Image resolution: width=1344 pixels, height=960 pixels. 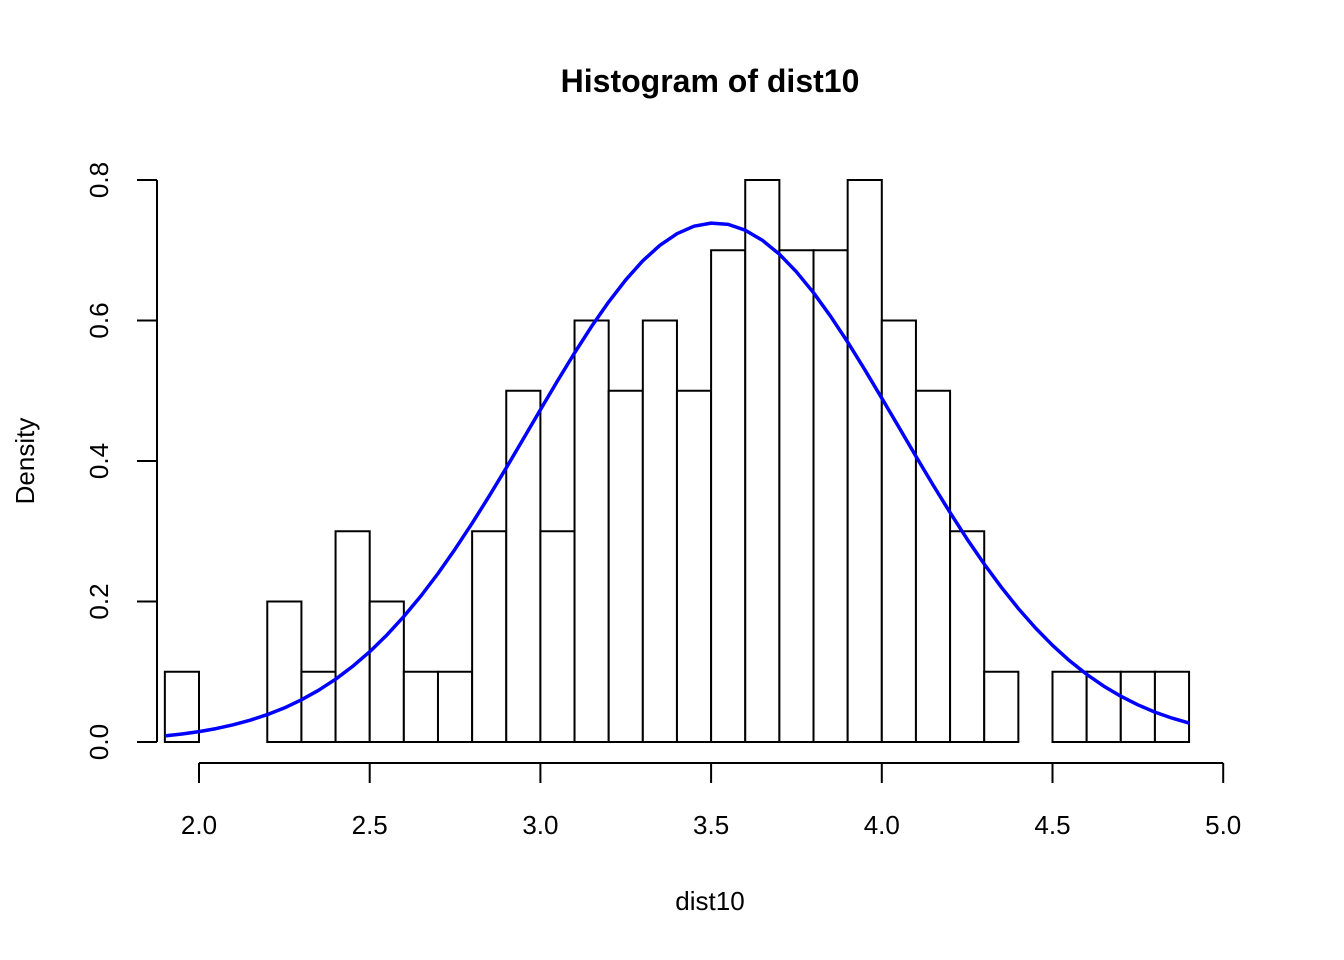 What do you see at coordinates (540, 825) in the screenshot?
I see `x-tick-label: 3.0` at bounding box center [540, 825].